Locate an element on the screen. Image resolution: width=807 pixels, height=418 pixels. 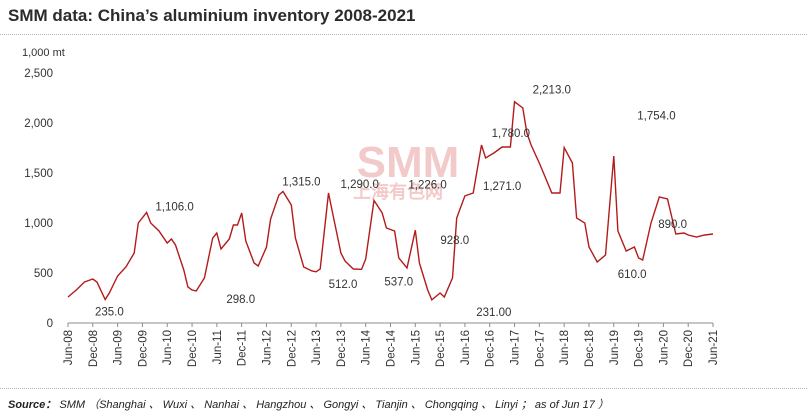
data-label: 890.0 is located at coordinates (672, 225).